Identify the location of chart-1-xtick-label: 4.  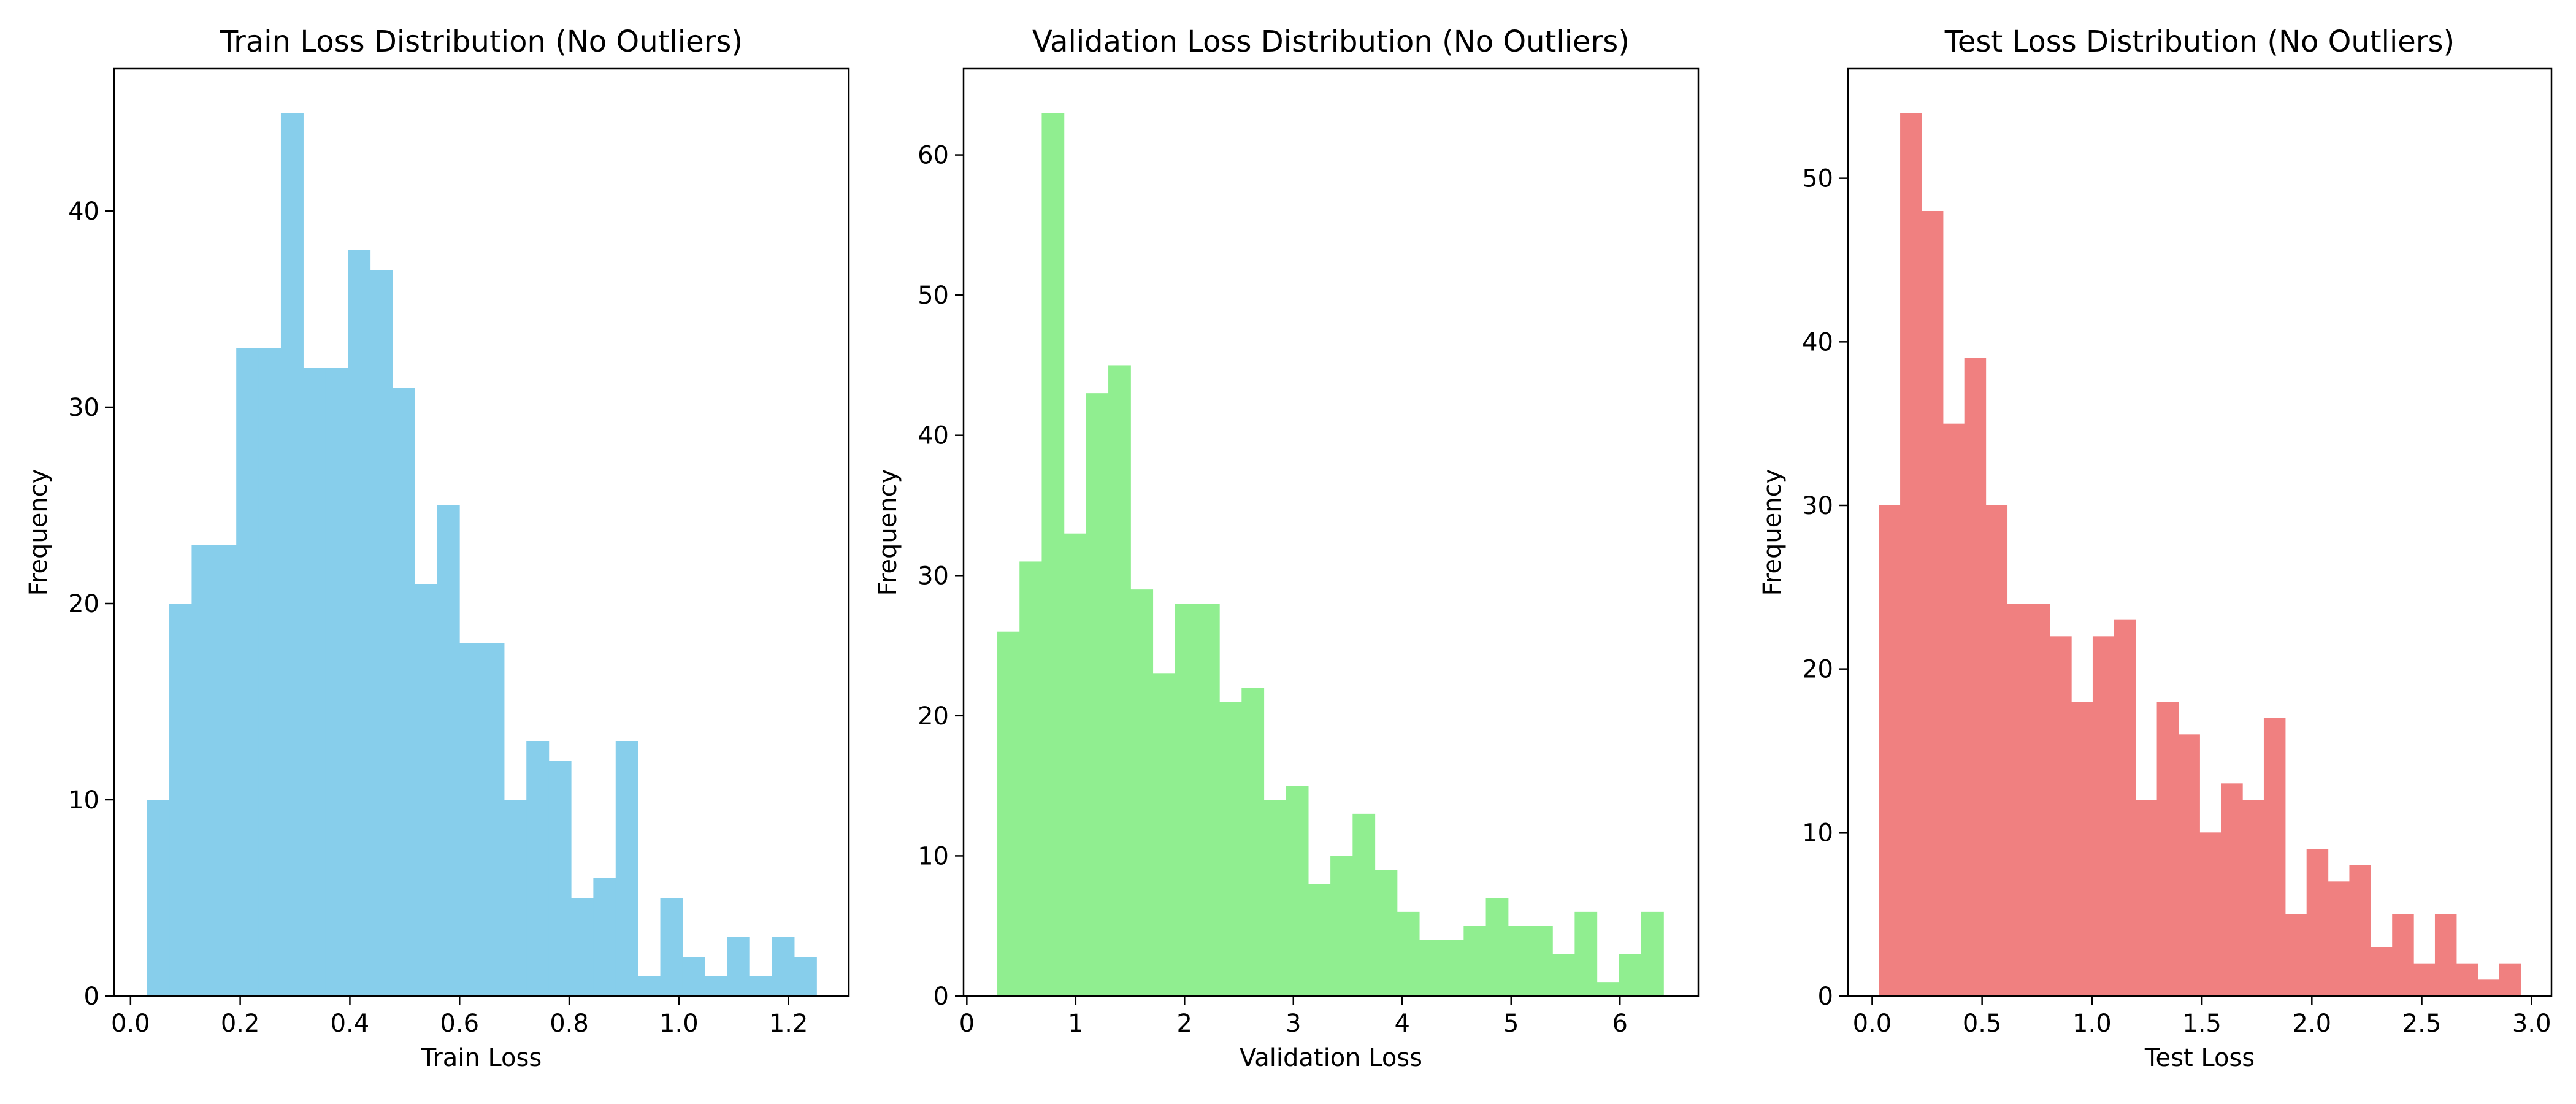
(1402, 1024).